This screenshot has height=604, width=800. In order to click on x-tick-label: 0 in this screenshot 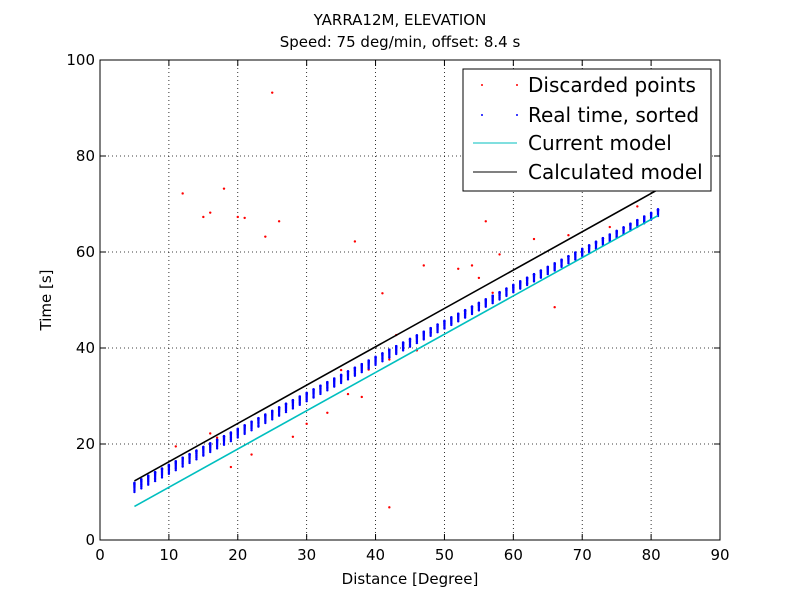, I will do `click(100, 555)`.